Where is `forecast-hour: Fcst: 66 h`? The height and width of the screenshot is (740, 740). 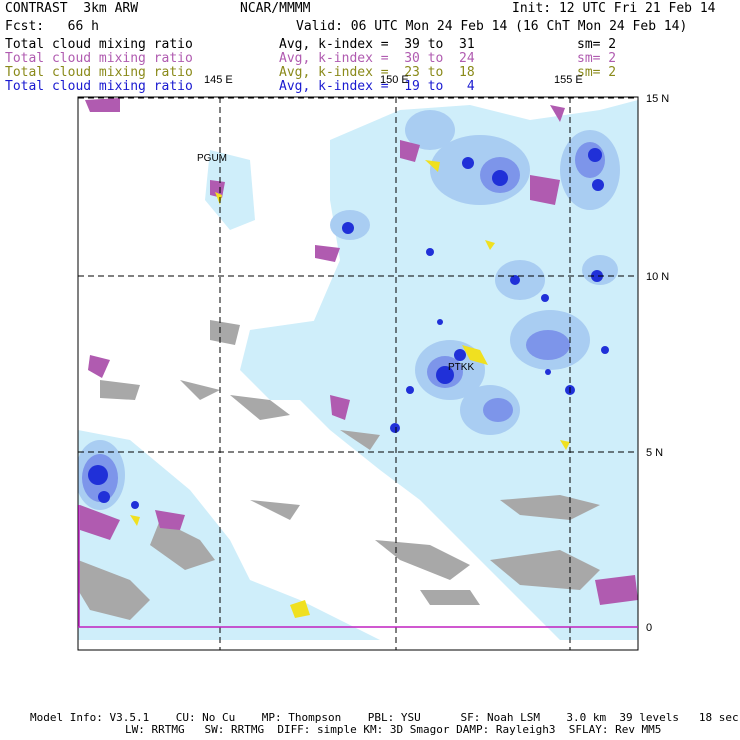 forecast-hour: Fcst: 66 h is located at coordinates (52, 26).